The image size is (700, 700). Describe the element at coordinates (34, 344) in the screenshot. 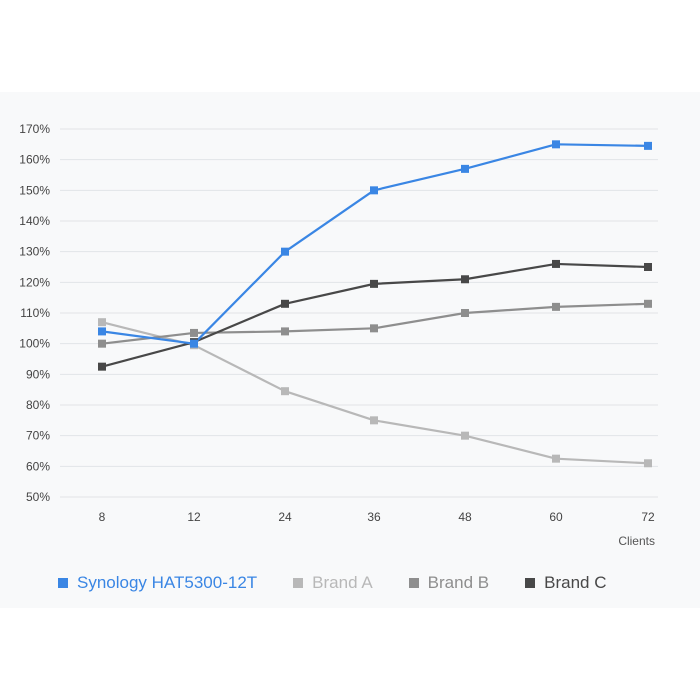

I see `y-tick-label: 100%` at that location.